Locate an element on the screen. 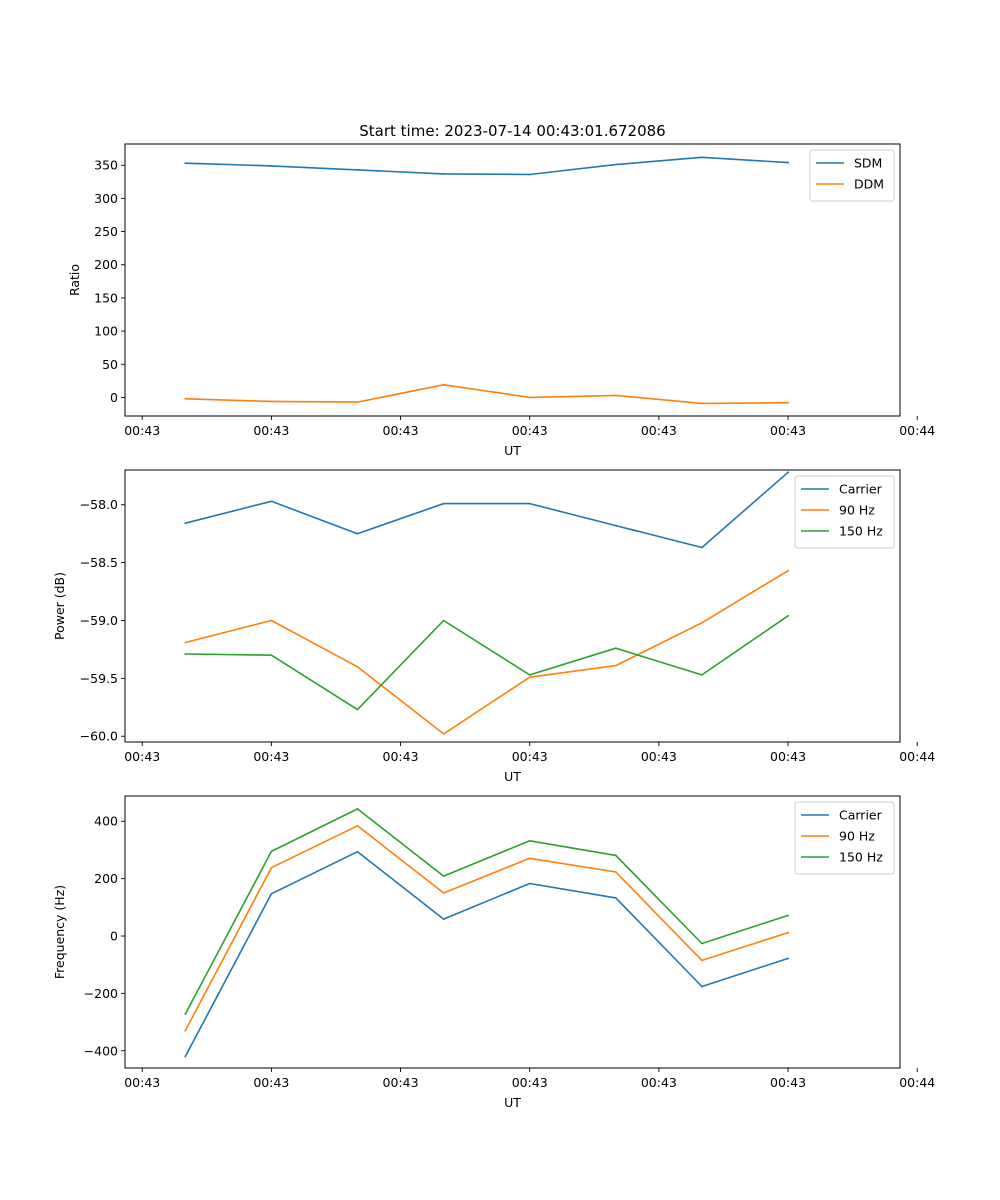 This screenshot has height=1200, width=1000. y-tick-label: 150 is located at coordinates (106, 297).